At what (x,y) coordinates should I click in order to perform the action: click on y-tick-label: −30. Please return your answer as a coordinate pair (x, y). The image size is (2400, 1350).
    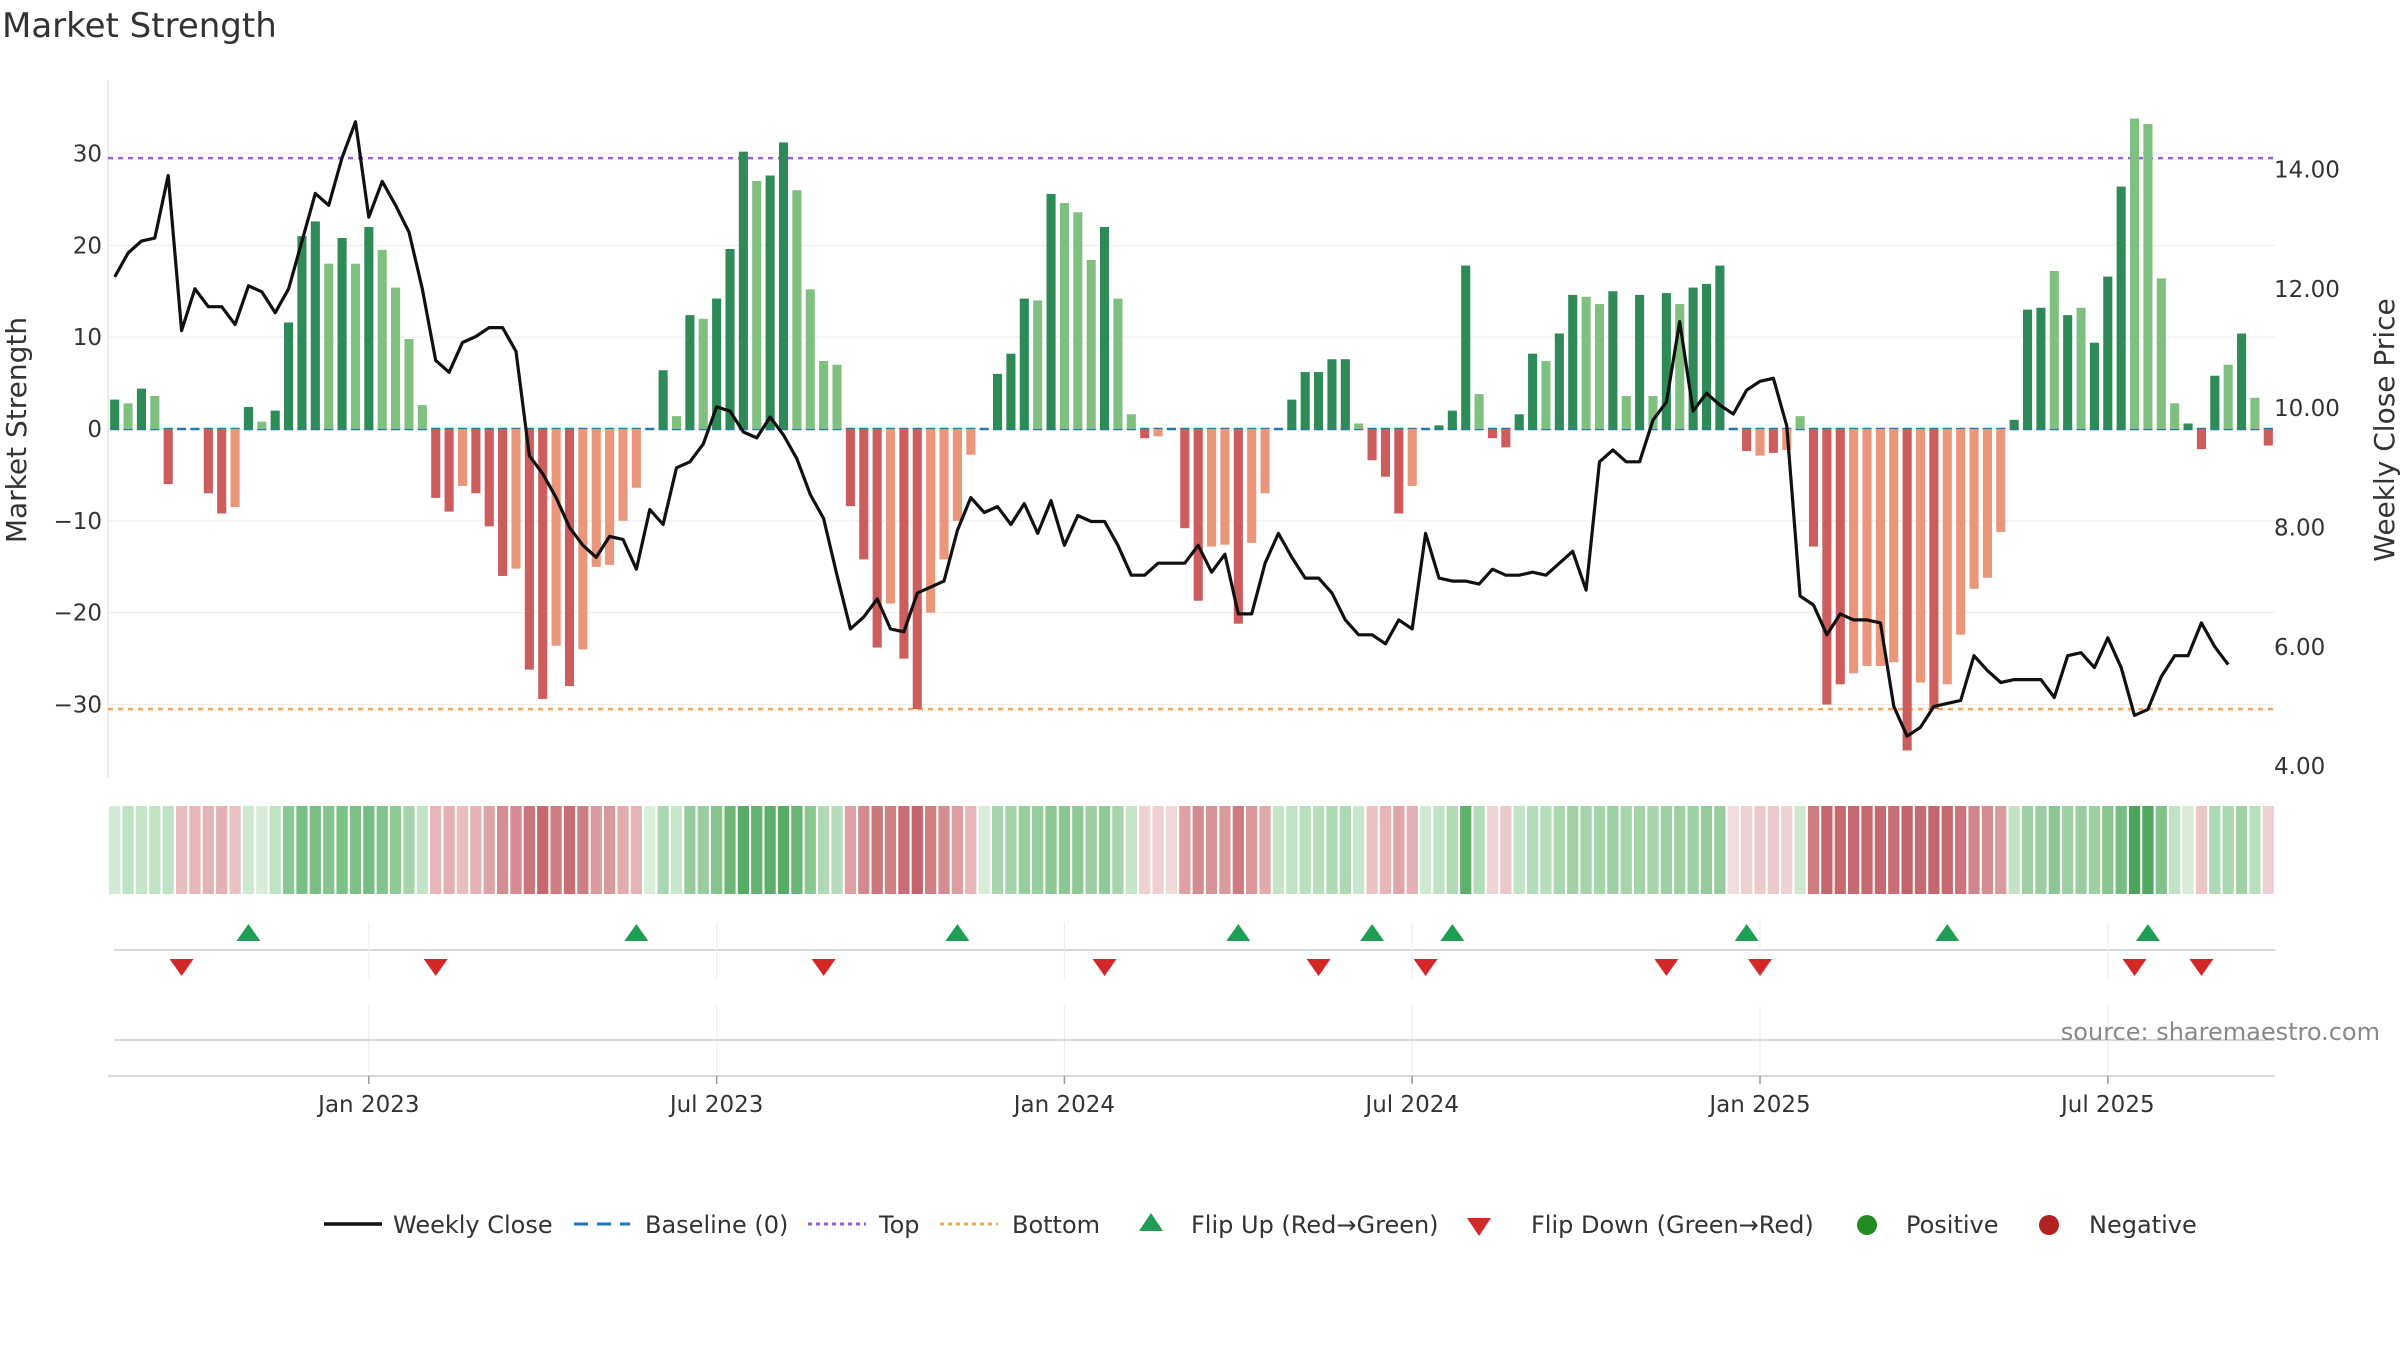
    Looking at the image, I should click on (77, 706).